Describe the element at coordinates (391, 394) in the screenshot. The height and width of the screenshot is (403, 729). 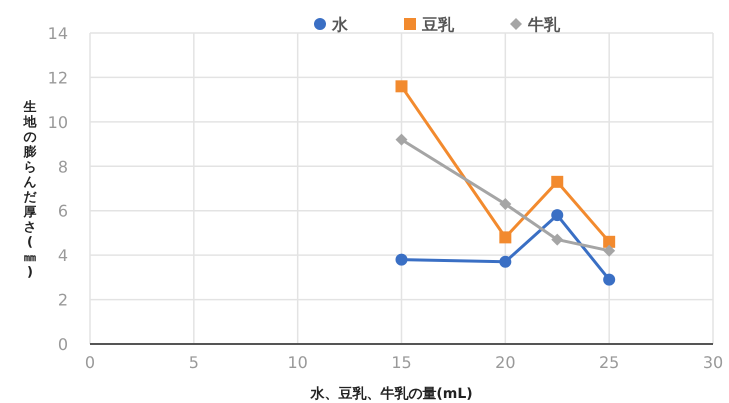
I see `x-axis-title: 水、豆乳、牛乳の量(mL)` at that location.